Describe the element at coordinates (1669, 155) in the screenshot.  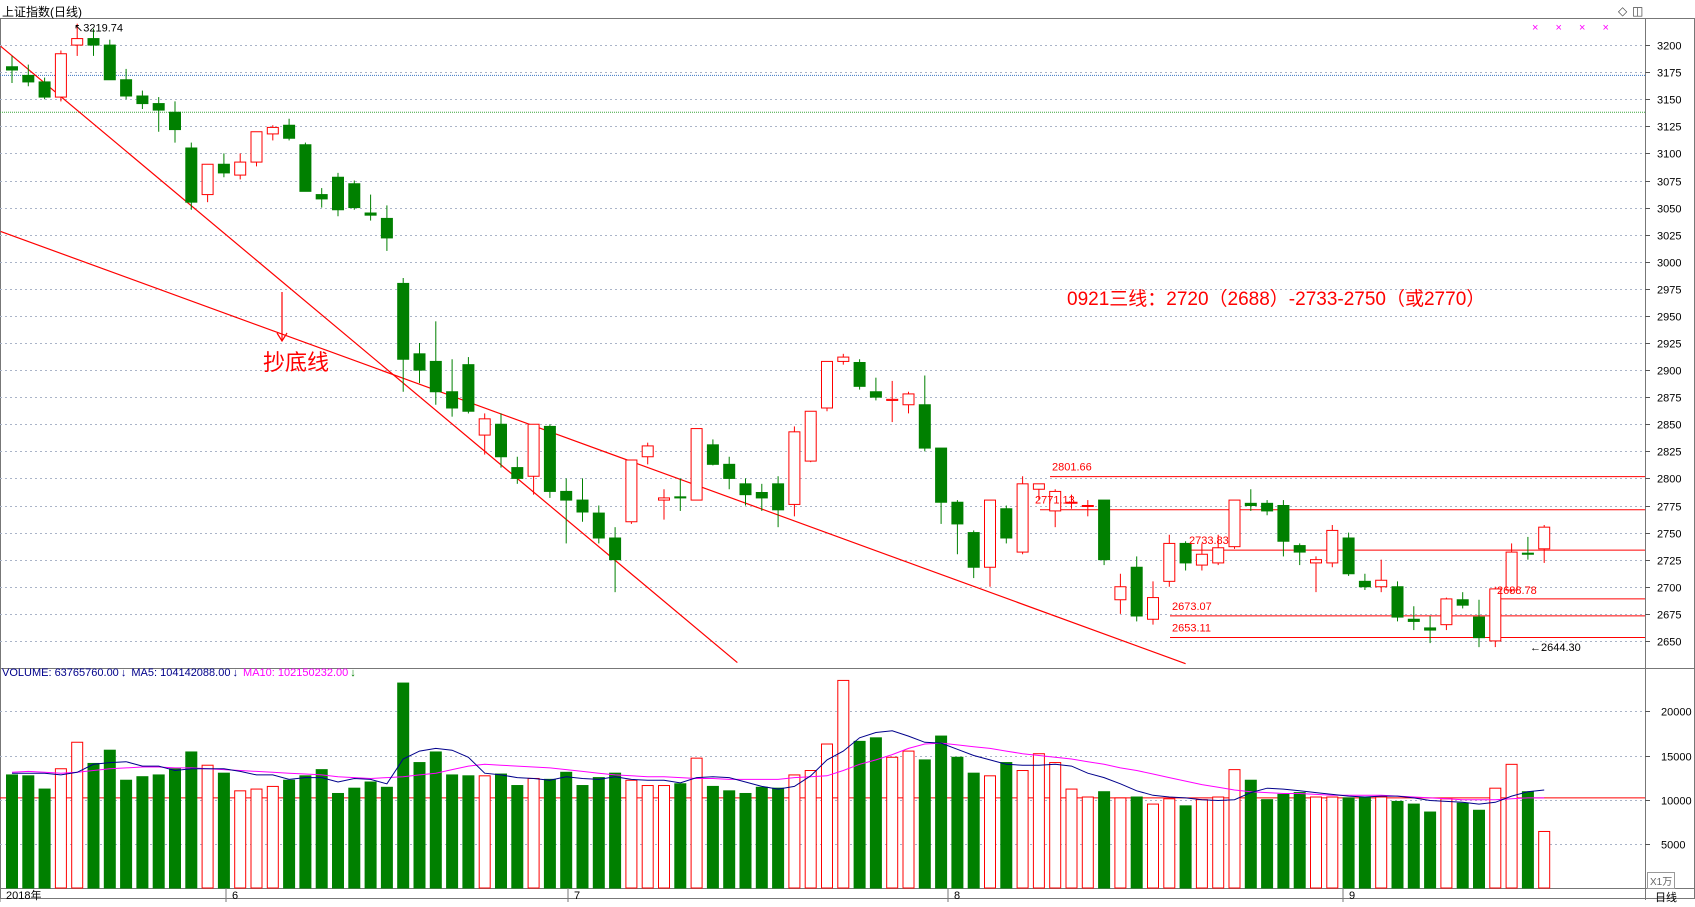
I see `price-tick-label: 3100` at that location.